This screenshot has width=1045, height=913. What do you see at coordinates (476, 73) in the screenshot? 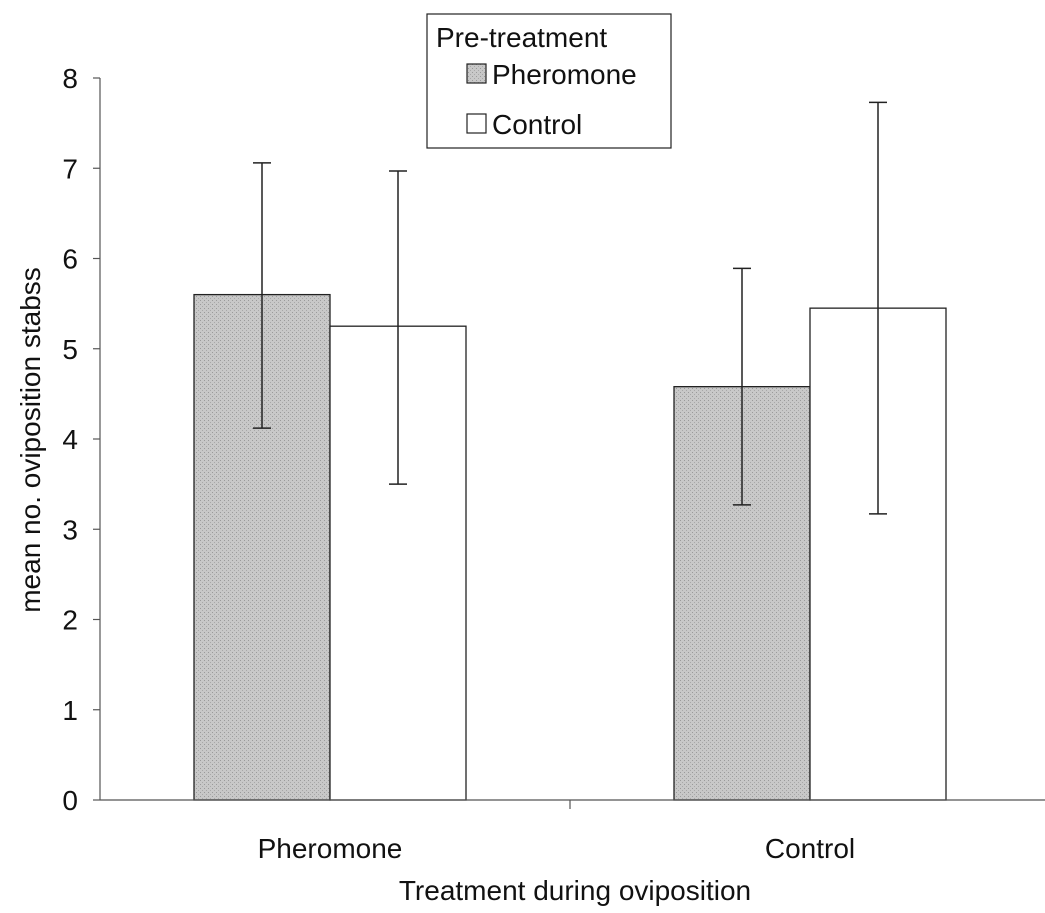
I see `legend-swatch-pheromone` at bounding box center [476, 73].